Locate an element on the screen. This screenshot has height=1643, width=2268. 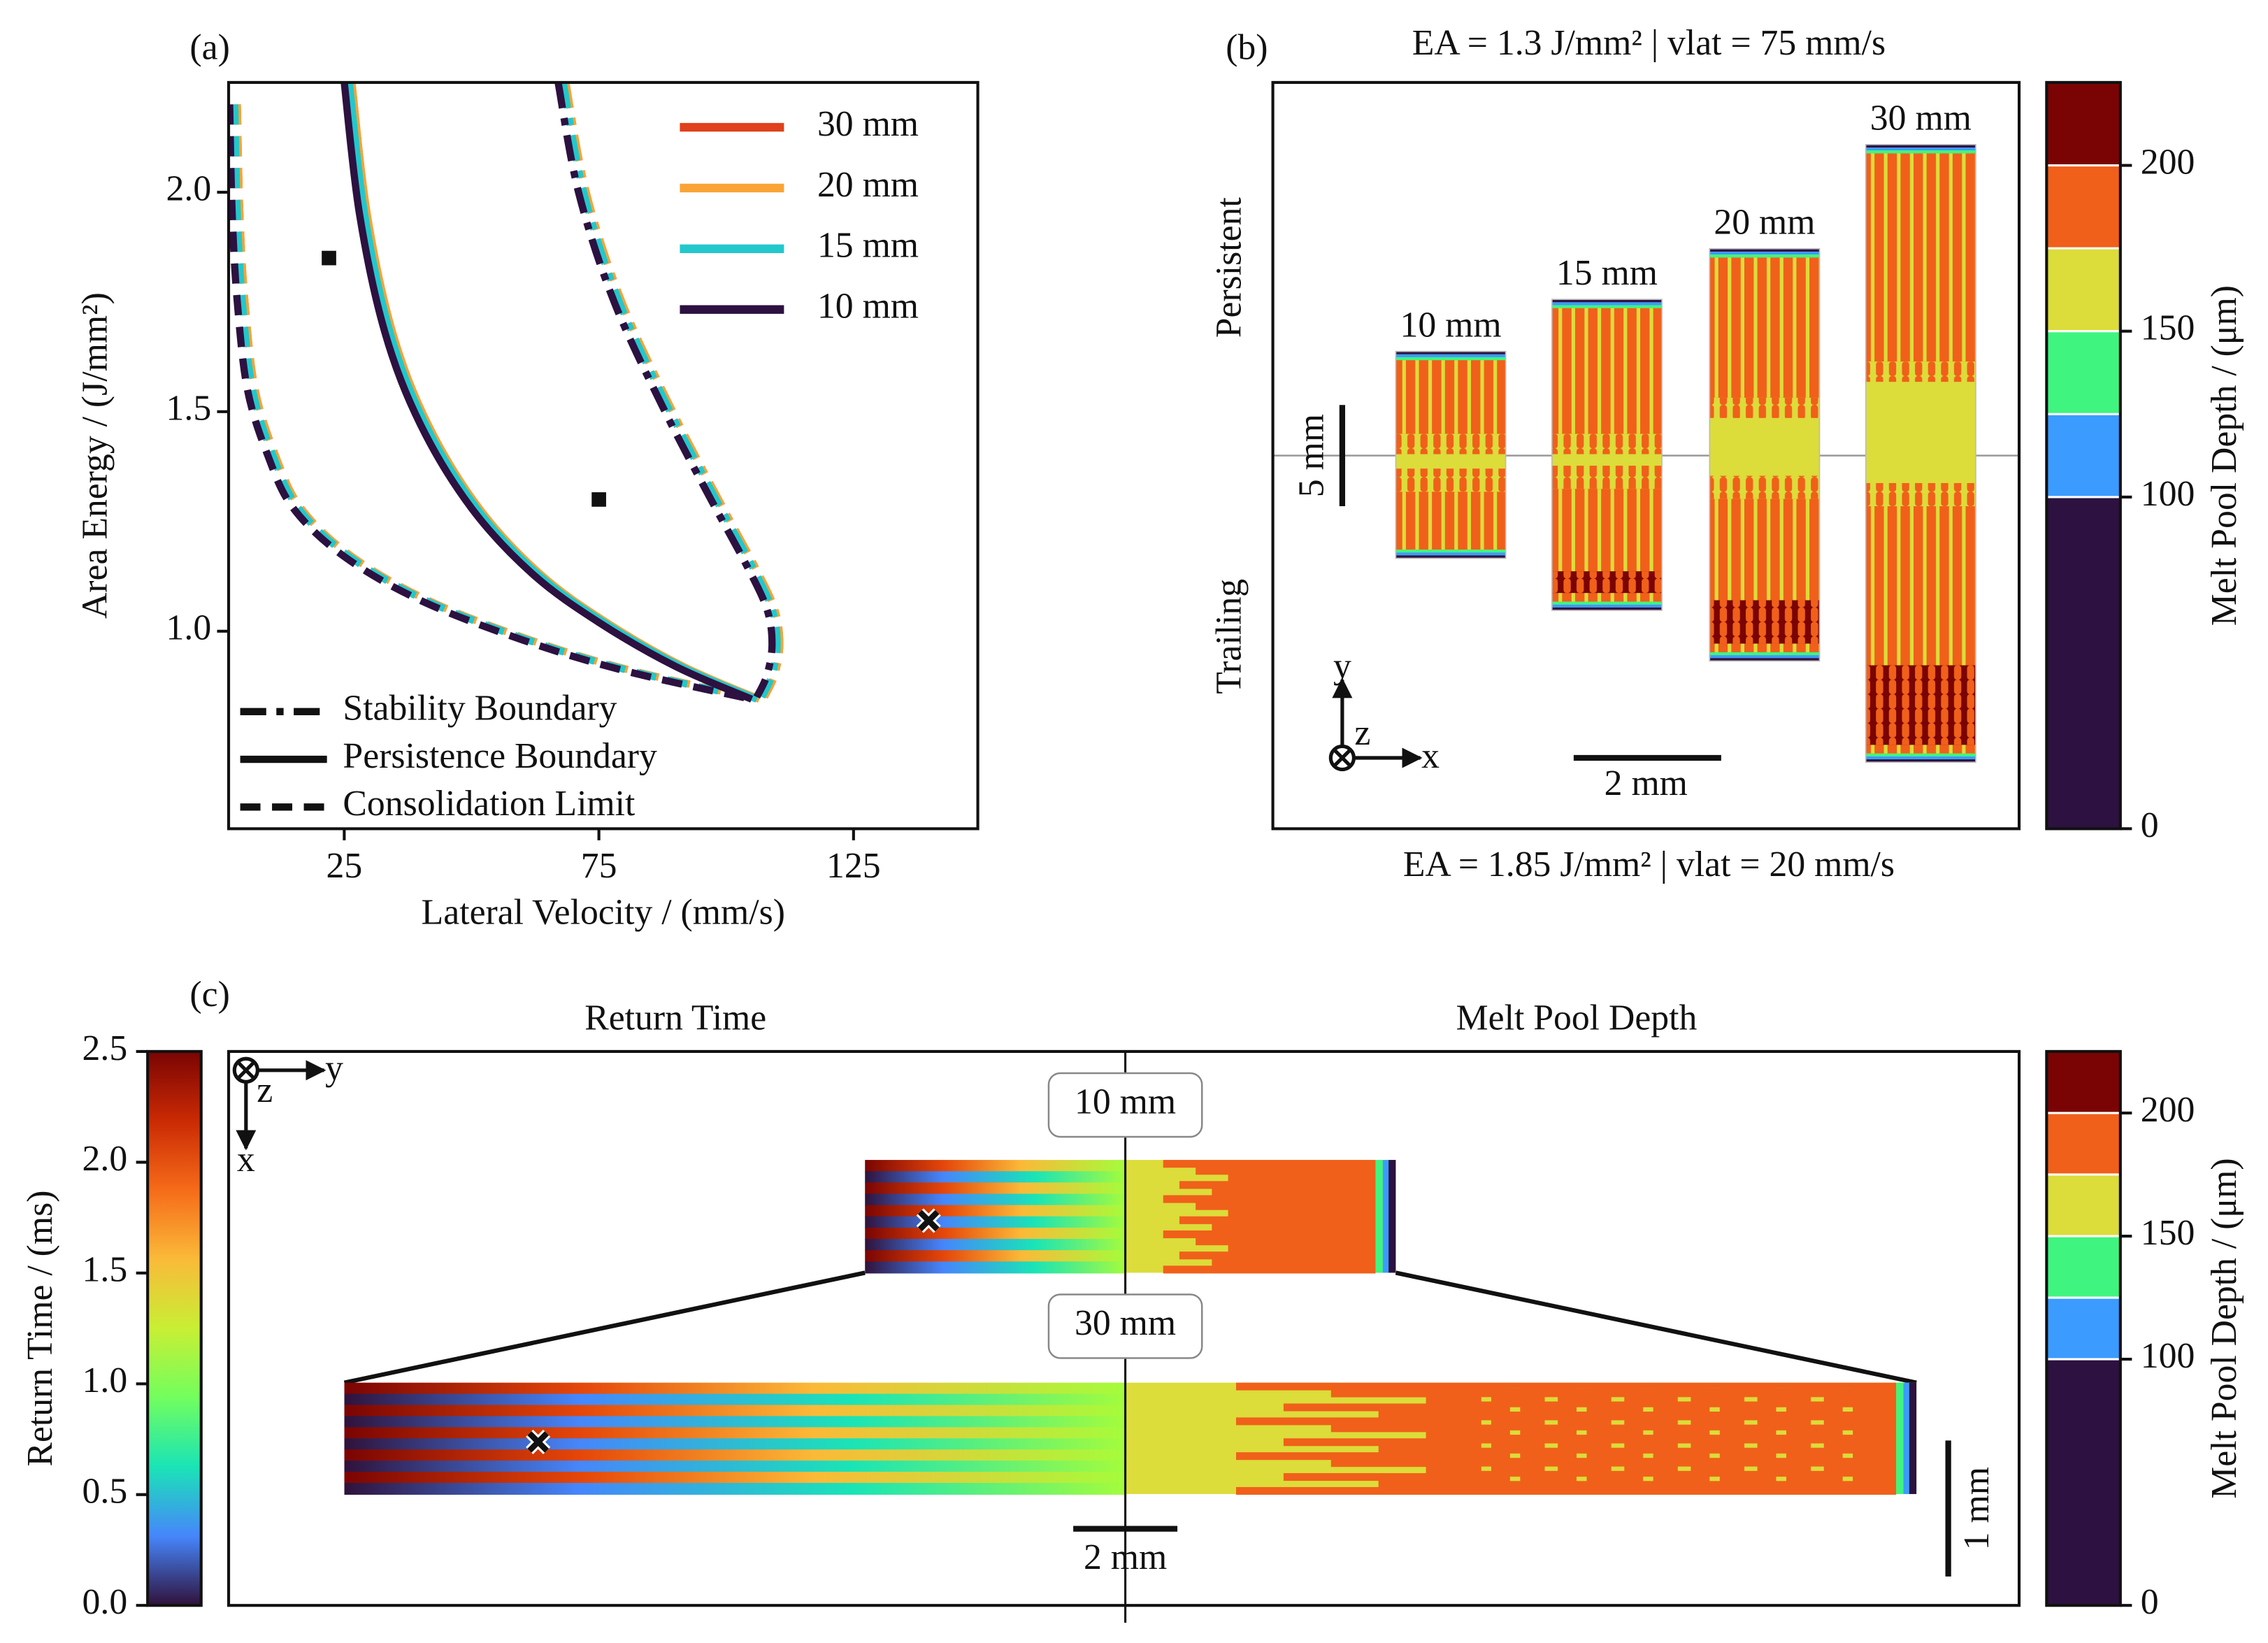
colorbar-label: Return Time / (ms) is located at coordinates (40, 1329).